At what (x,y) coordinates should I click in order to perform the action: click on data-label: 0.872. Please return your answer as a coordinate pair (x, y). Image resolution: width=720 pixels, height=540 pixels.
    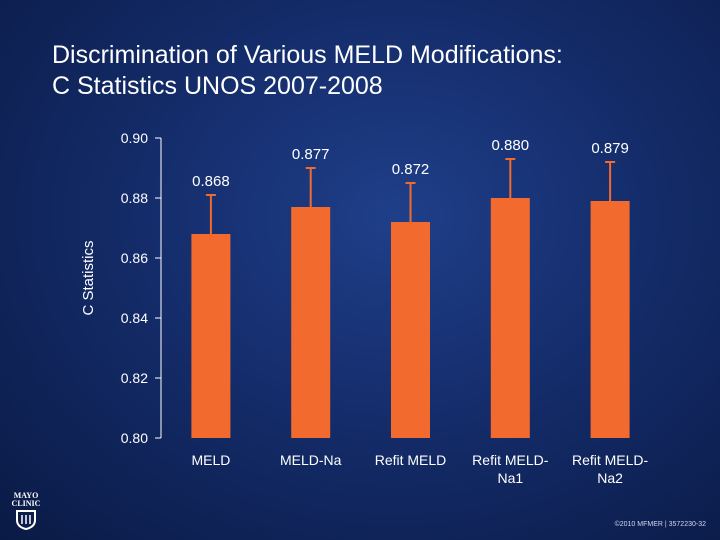
    Looking at the image, I should click on (411, 169).